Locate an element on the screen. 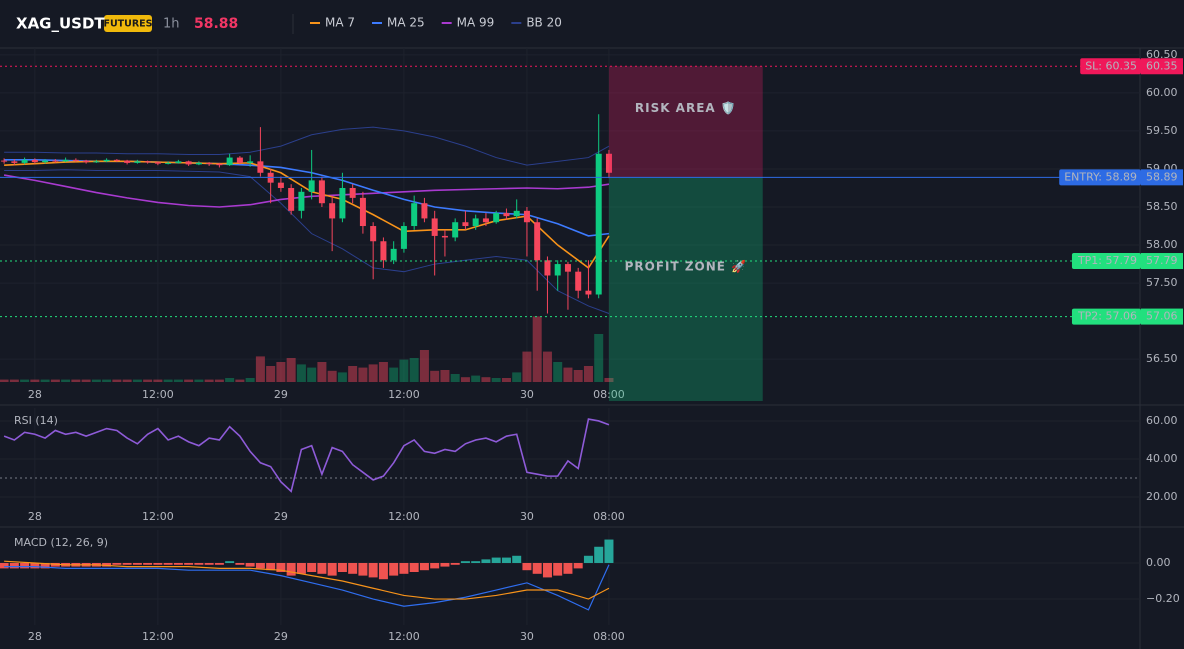 This screenshot has width=1184, height=649. legend-label: BB 20 is located at coordinates (544, 23).